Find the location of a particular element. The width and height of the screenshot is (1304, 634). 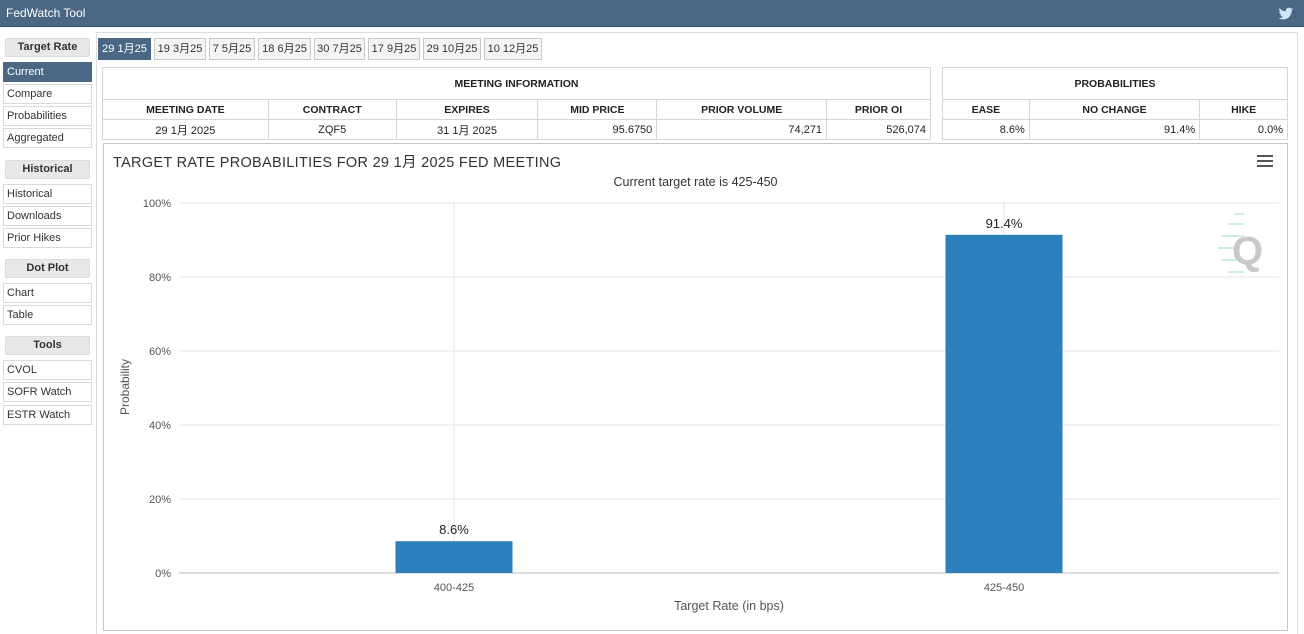

x-tick-label: 400-425 is located at coordinates (454, 588).